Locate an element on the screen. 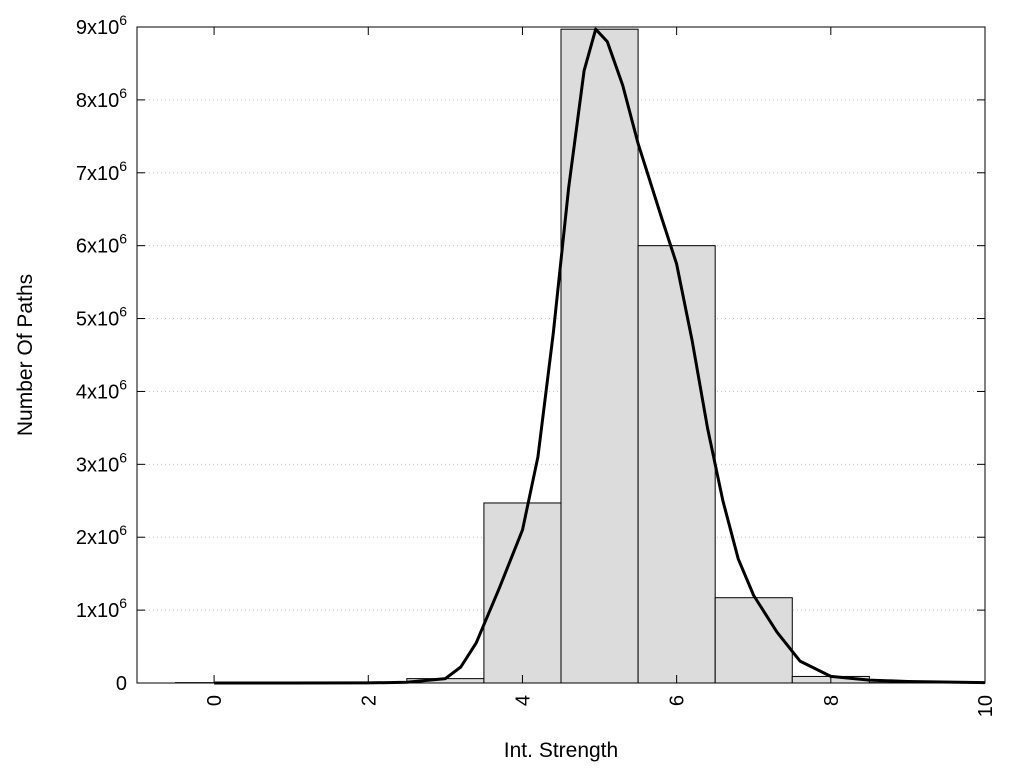 This screenshot has height=768, width=1024. y-tick-label-5: 5x10⁶ is located at coordinates (101, 317).